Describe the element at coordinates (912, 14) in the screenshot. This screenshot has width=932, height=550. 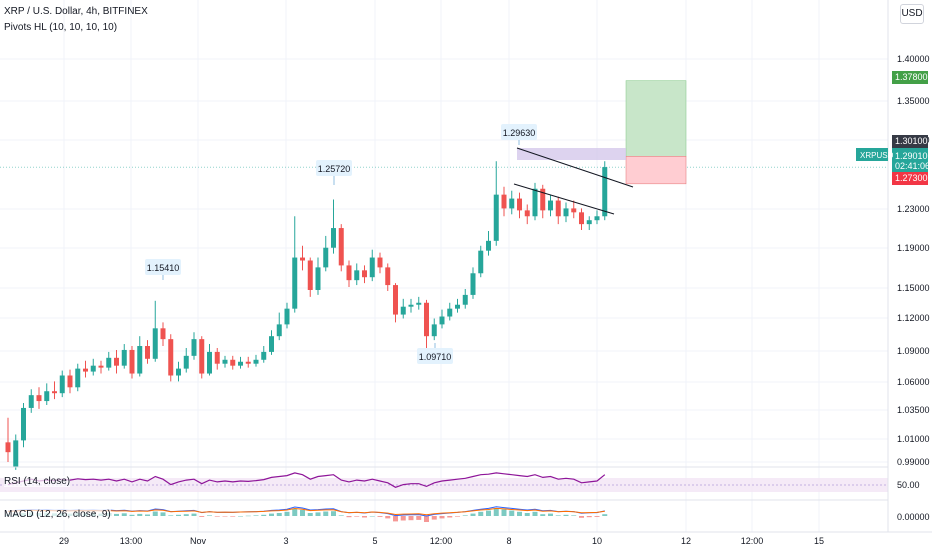
I see `currency-button: USD` at that location.